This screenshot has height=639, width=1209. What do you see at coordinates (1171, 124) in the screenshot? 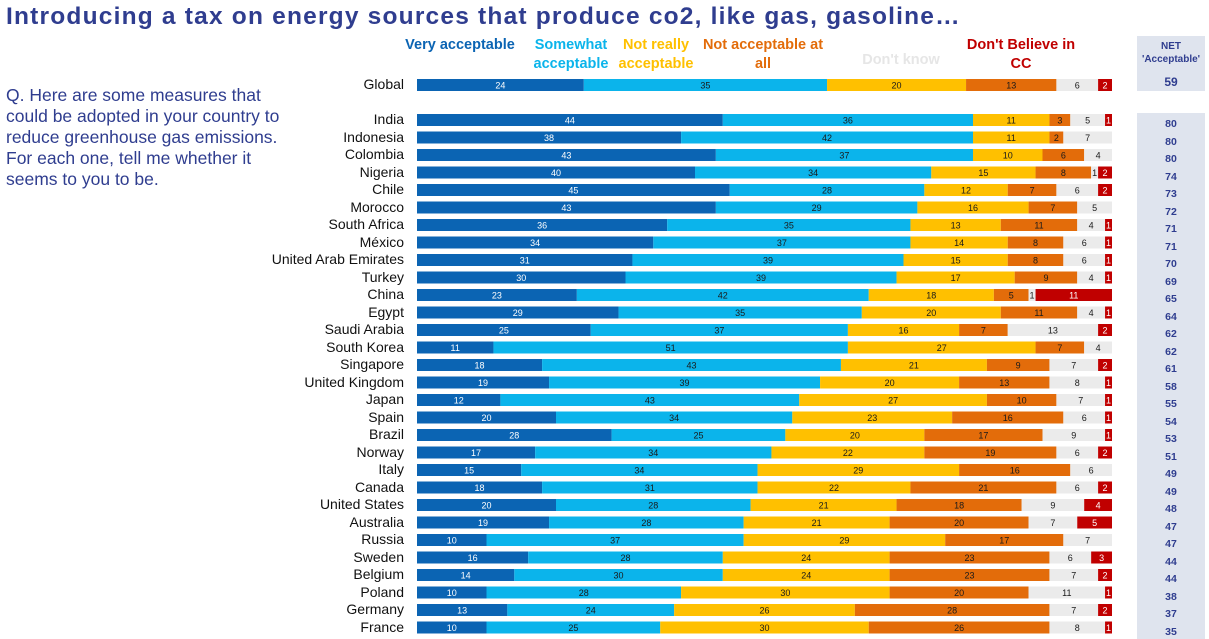
I see `net-value: 80` at bounding box center [1171, 124].